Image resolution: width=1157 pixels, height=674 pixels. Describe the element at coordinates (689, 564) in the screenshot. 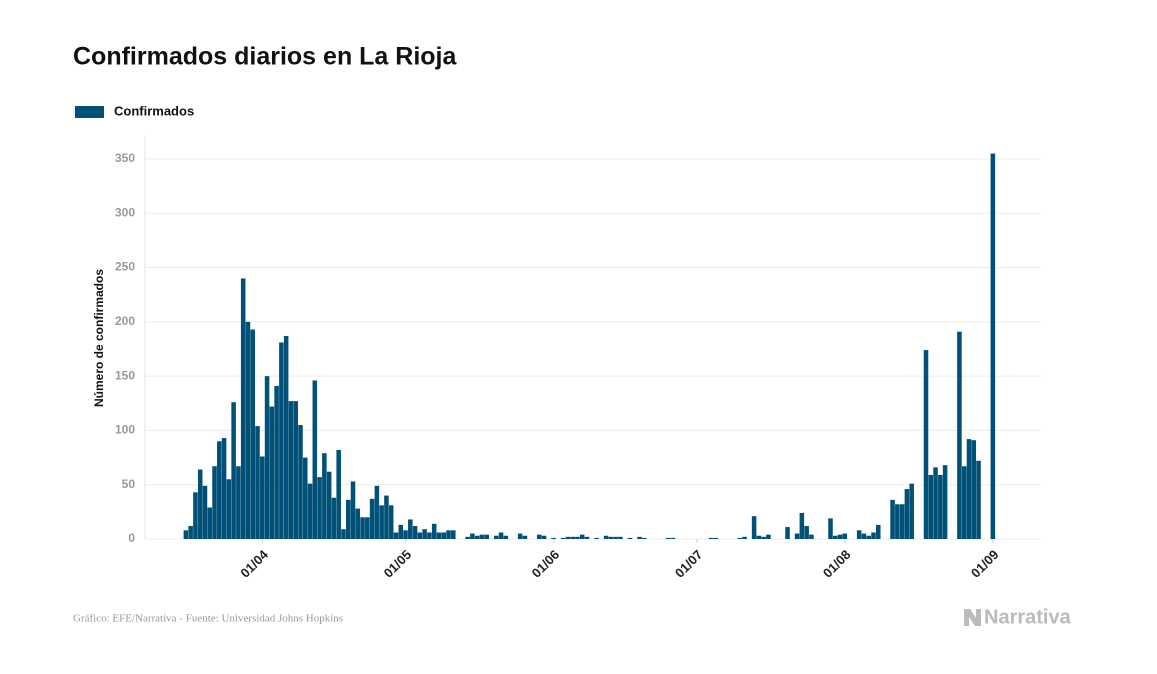

I see `x-tick-label: 01/07` at that location.